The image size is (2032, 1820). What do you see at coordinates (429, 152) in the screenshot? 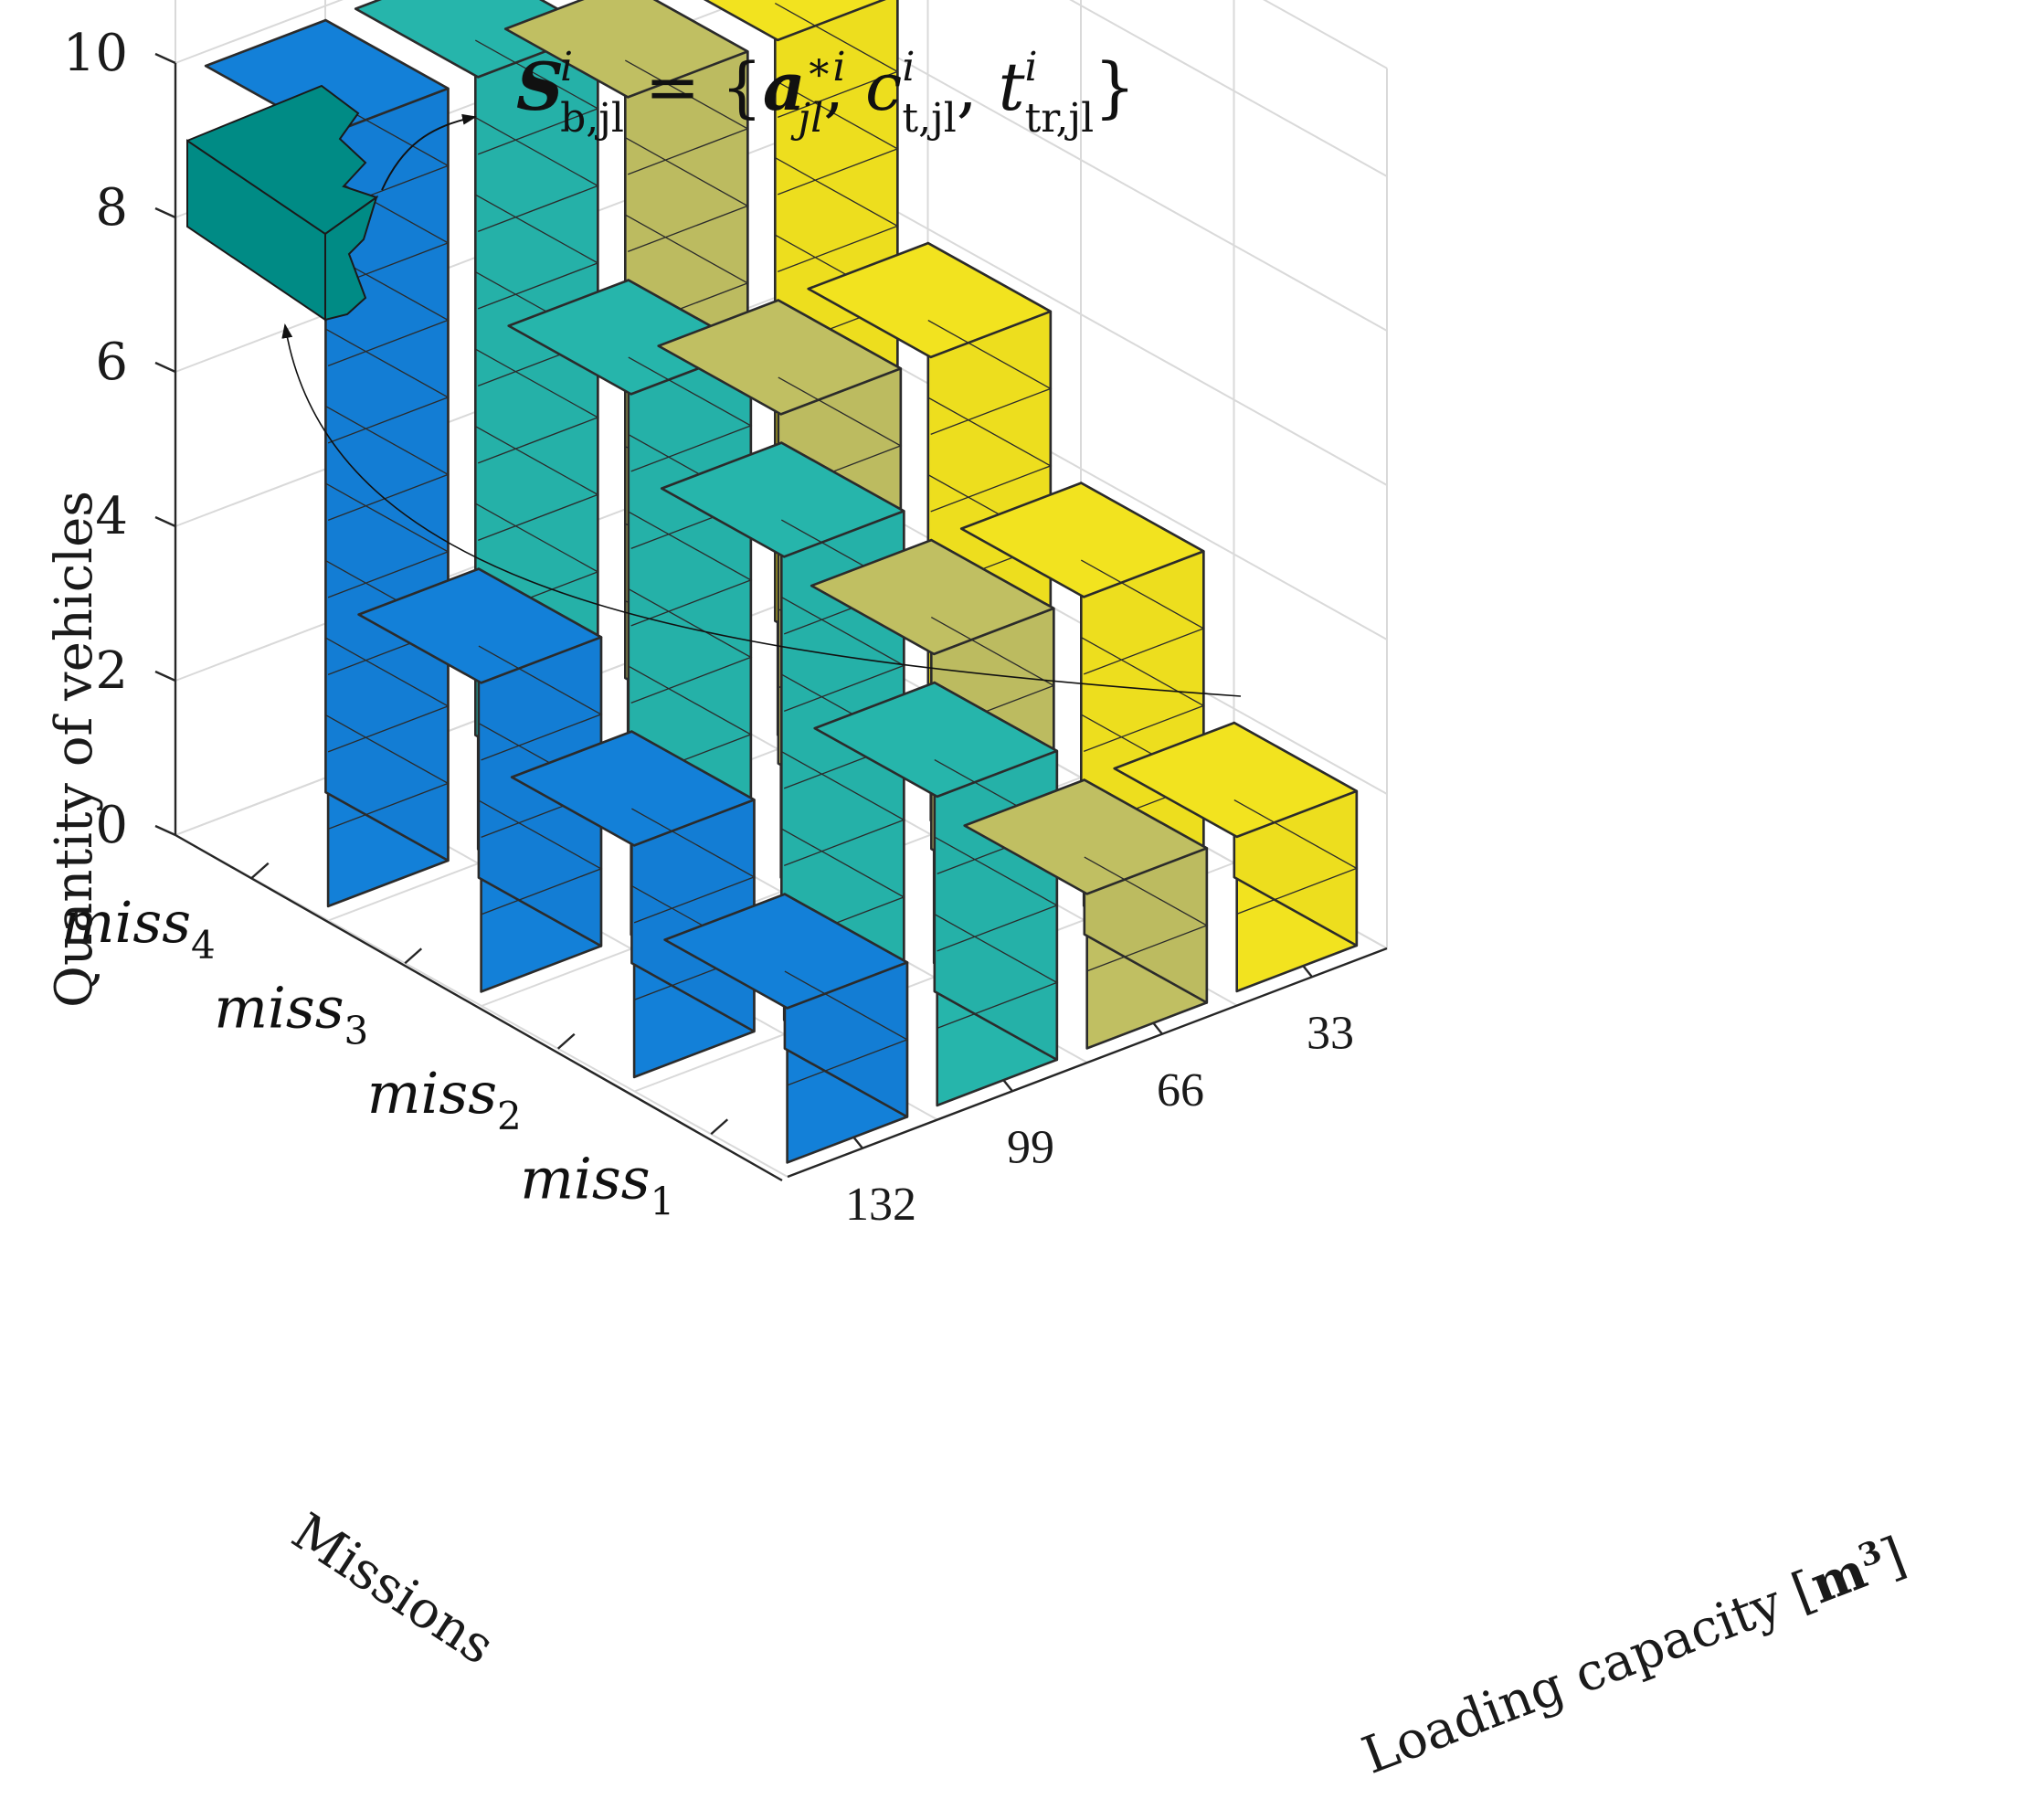
I see `arrow-to-formula` at bounding box center [429, 152].